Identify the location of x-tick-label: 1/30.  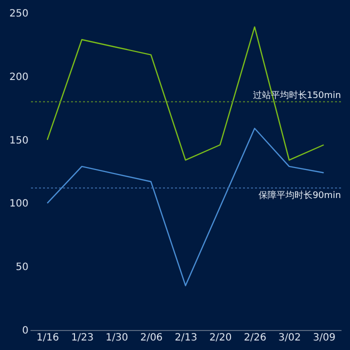
(117, 338).